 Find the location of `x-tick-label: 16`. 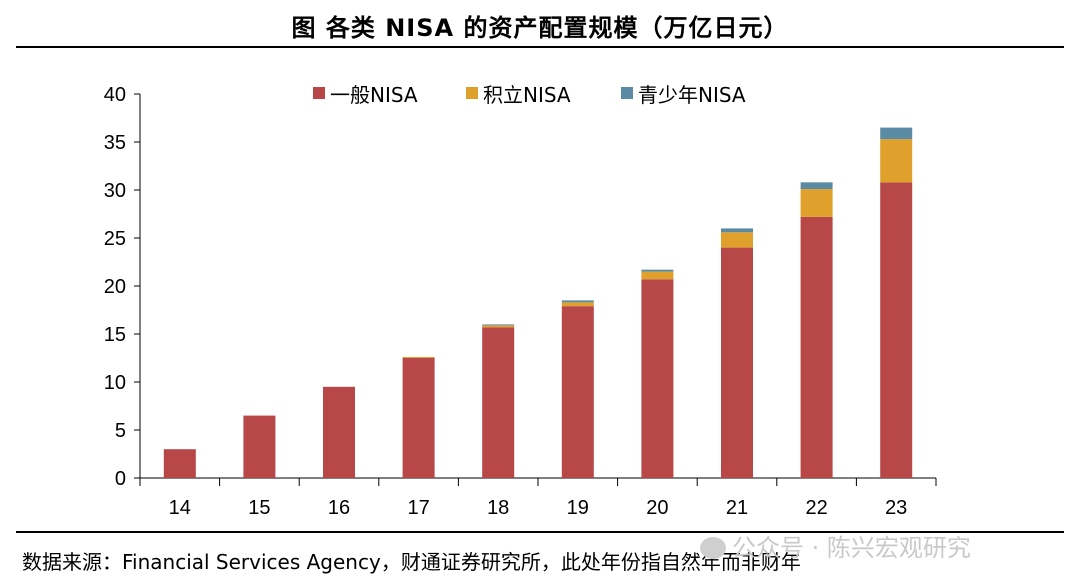

x-tick-label: 16 is located at coordinates (339, 508).